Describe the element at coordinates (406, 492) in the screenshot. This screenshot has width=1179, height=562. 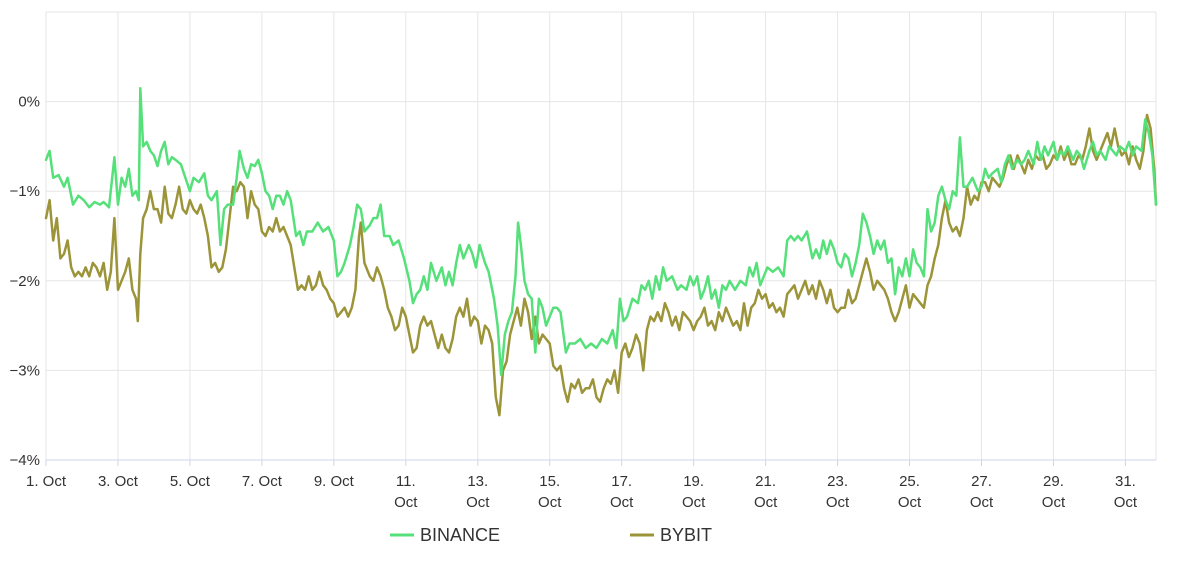
I see `x-tick-label: 11. Oct` at that location.